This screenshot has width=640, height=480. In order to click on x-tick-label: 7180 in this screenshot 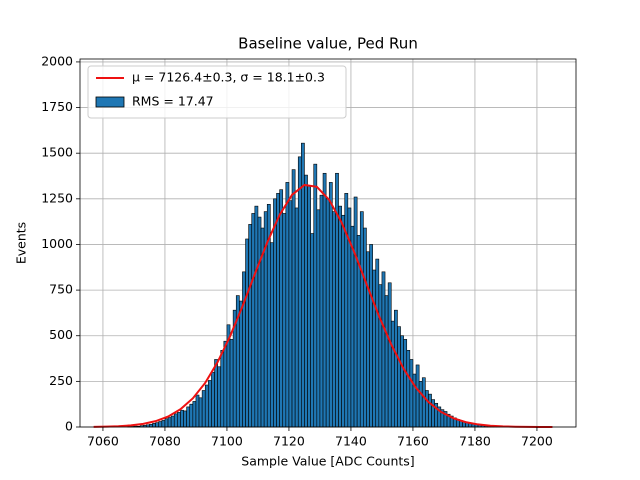, I will do `click(475, 441)`.